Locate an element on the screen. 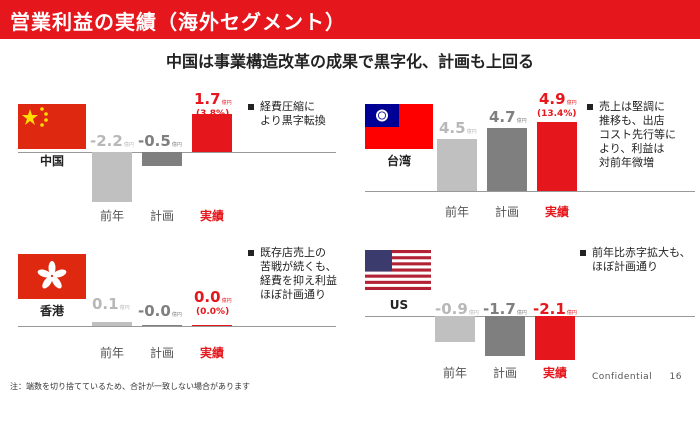  page-subtitle: 中国は事業構造改革の成果で黒字化、計画も上回る is located at coordinates (349, 61).